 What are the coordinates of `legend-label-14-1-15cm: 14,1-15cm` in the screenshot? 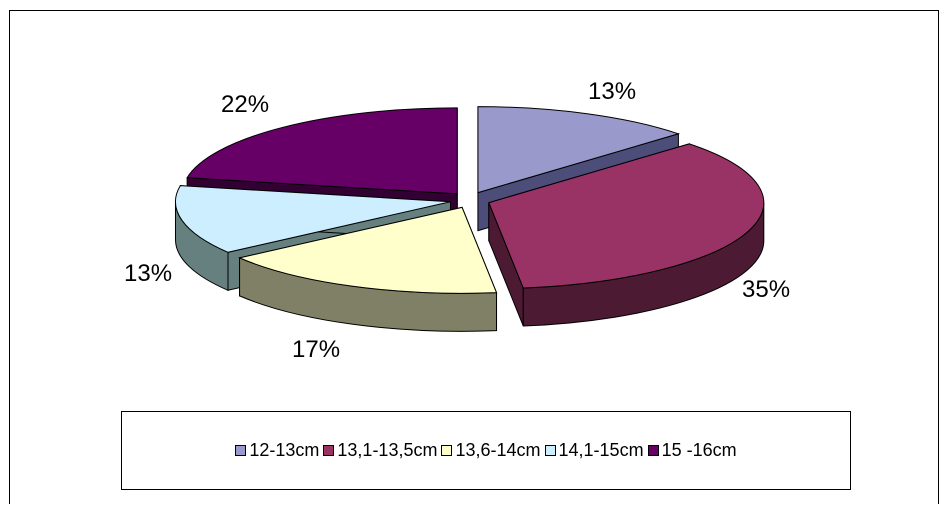 It's located at (601, 450).